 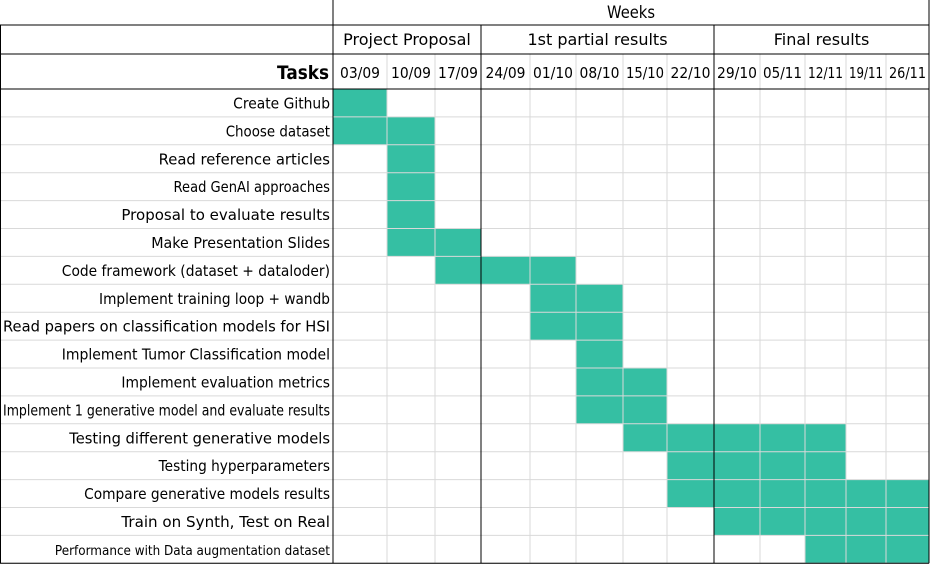 I want to click on task-label: Testing different generative models, so click(x=199, y=438).